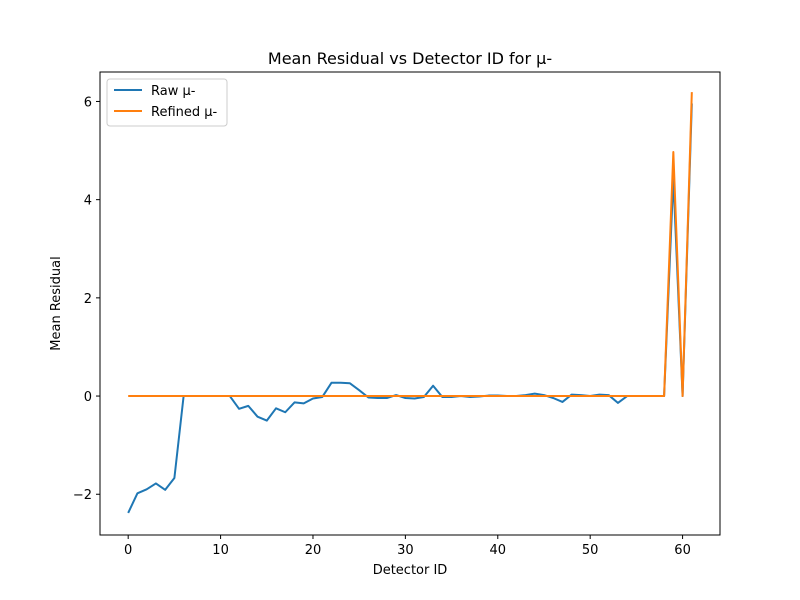 The image size is (800, 600). Describe the element at coordinates (498, 550) in the screenshot. I see `x-tick-label: 40` at that location.